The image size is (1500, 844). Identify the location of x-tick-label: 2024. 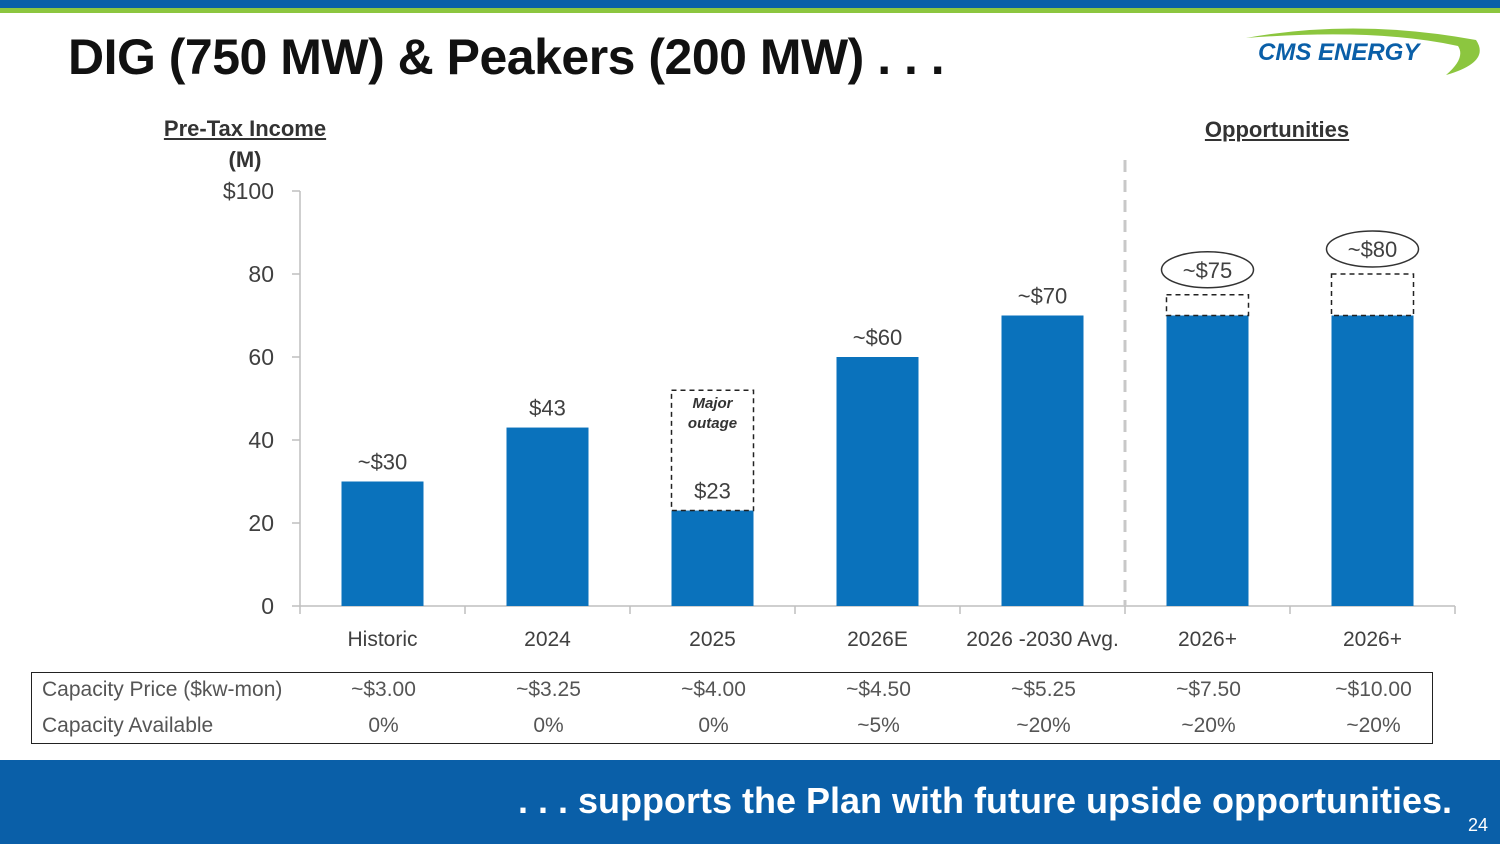
(547, 639).